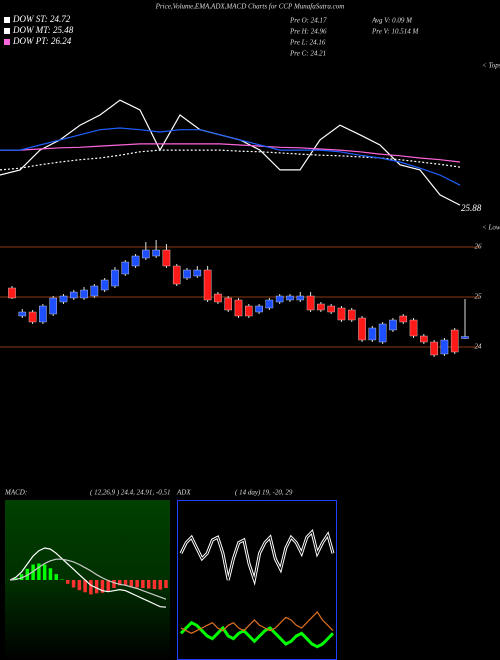 The height and width of the screenshot is (660, 500). What do you see at coordinates (130, 493) in the screenshot?
I see `macd-subtitle: ( 12,26,9 ) 24.4, 24.91, -0.51` at bounding box center [130, 493].